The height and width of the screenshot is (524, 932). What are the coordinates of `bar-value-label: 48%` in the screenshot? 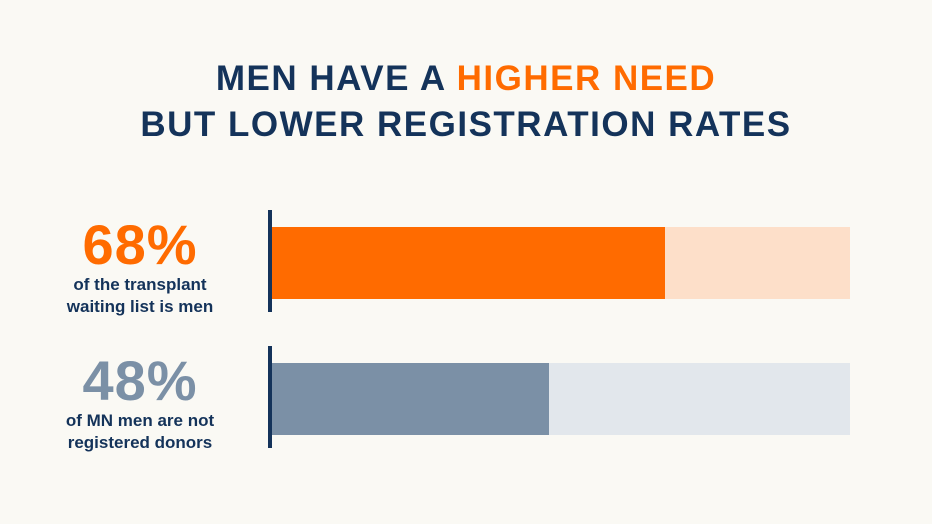 It's located at (140, 380).